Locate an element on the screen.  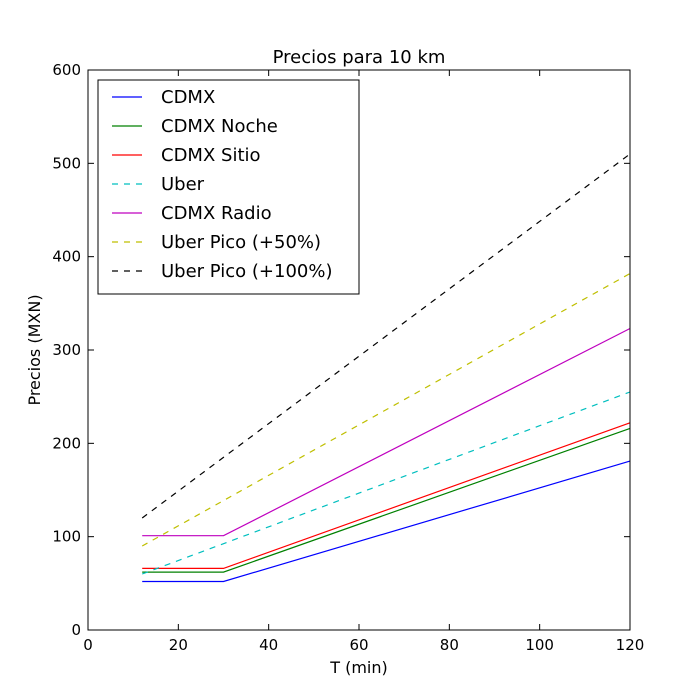
x-tick-label-2: 40 is located at coordinates (268, 645).